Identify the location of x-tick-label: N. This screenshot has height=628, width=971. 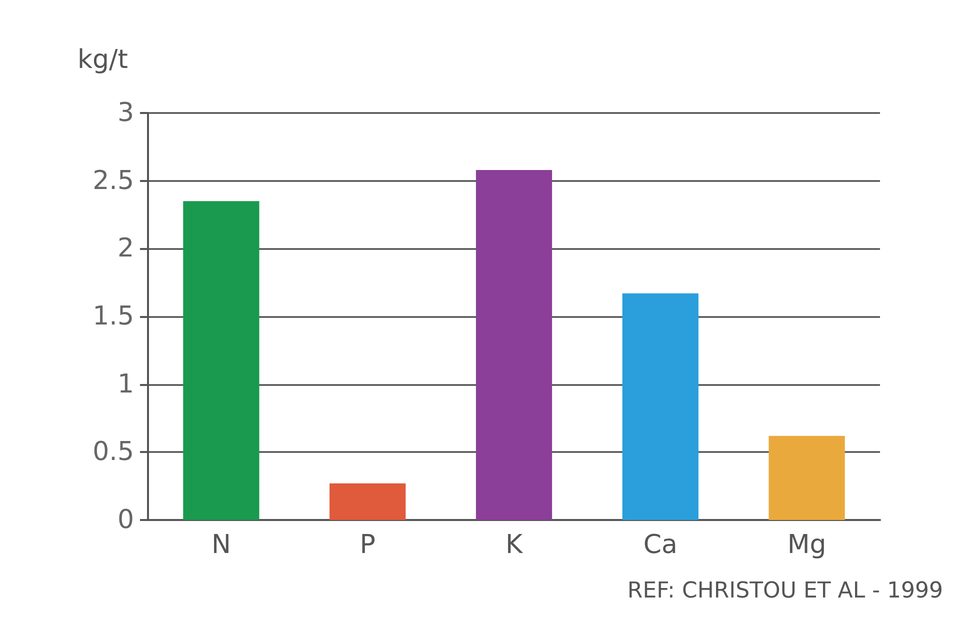
(221, 545).